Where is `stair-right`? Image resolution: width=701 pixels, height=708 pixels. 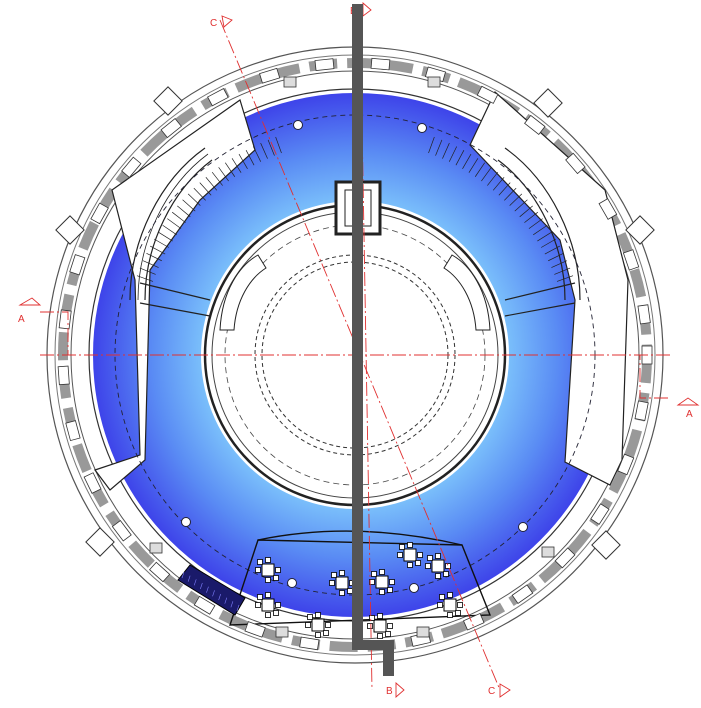 stair-right is located at coordinates (539, 224).